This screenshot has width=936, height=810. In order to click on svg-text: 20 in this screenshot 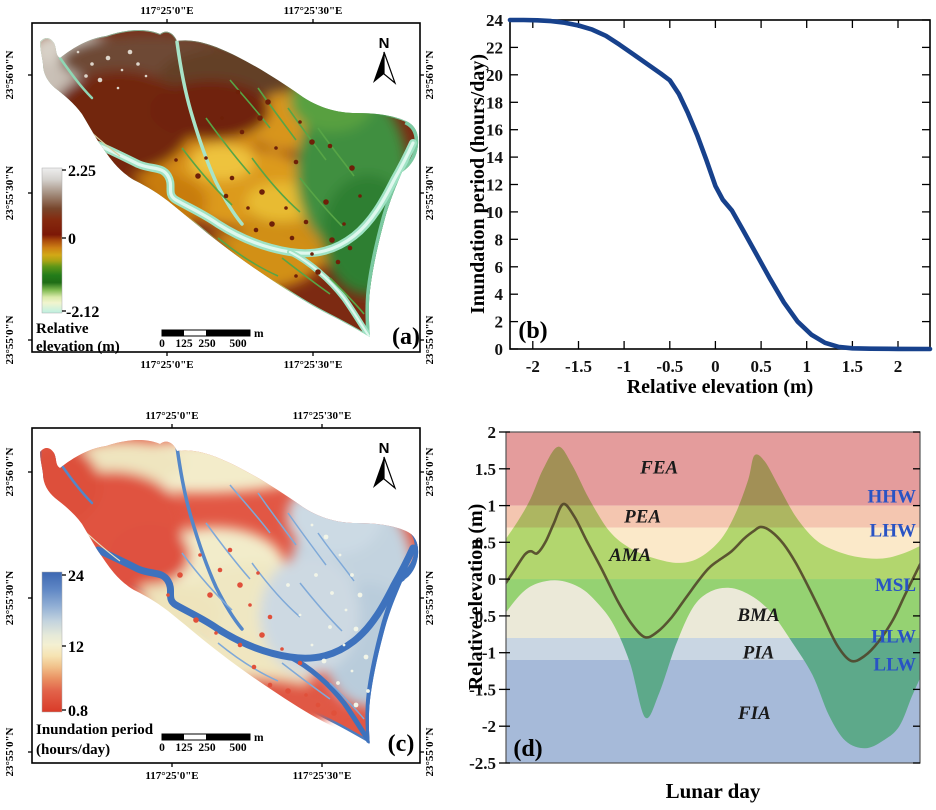, I will do `click(494, 75)`.